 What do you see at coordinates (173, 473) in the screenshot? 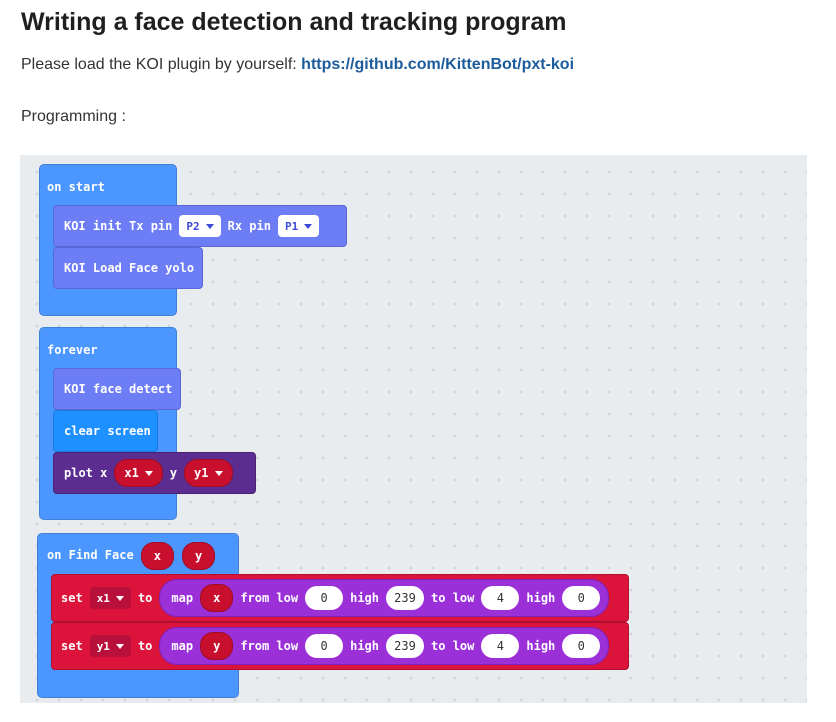
I see `plot-y-label: y` at bounding box center [173, 473].